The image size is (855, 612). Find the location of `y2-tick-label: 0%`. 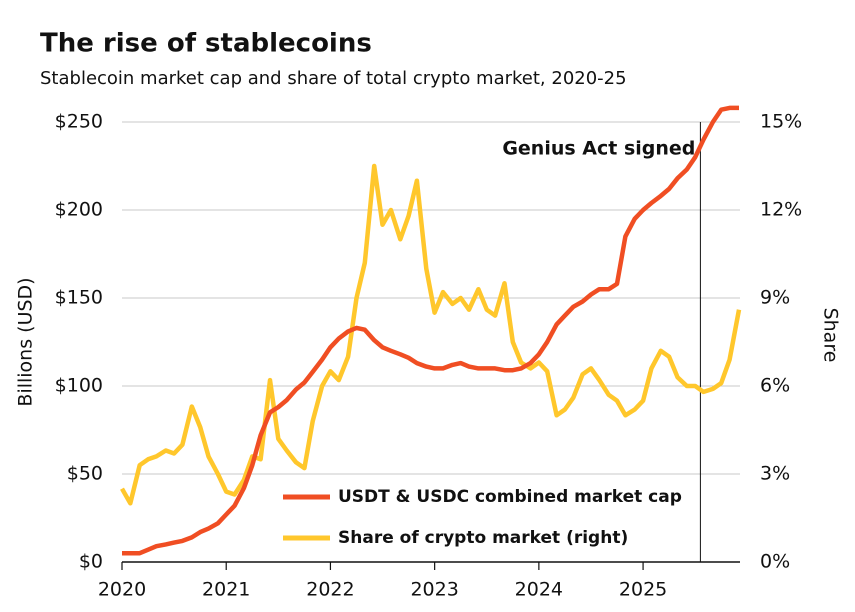

y2-tick-label: 0% is located at coordinates (775, 562).